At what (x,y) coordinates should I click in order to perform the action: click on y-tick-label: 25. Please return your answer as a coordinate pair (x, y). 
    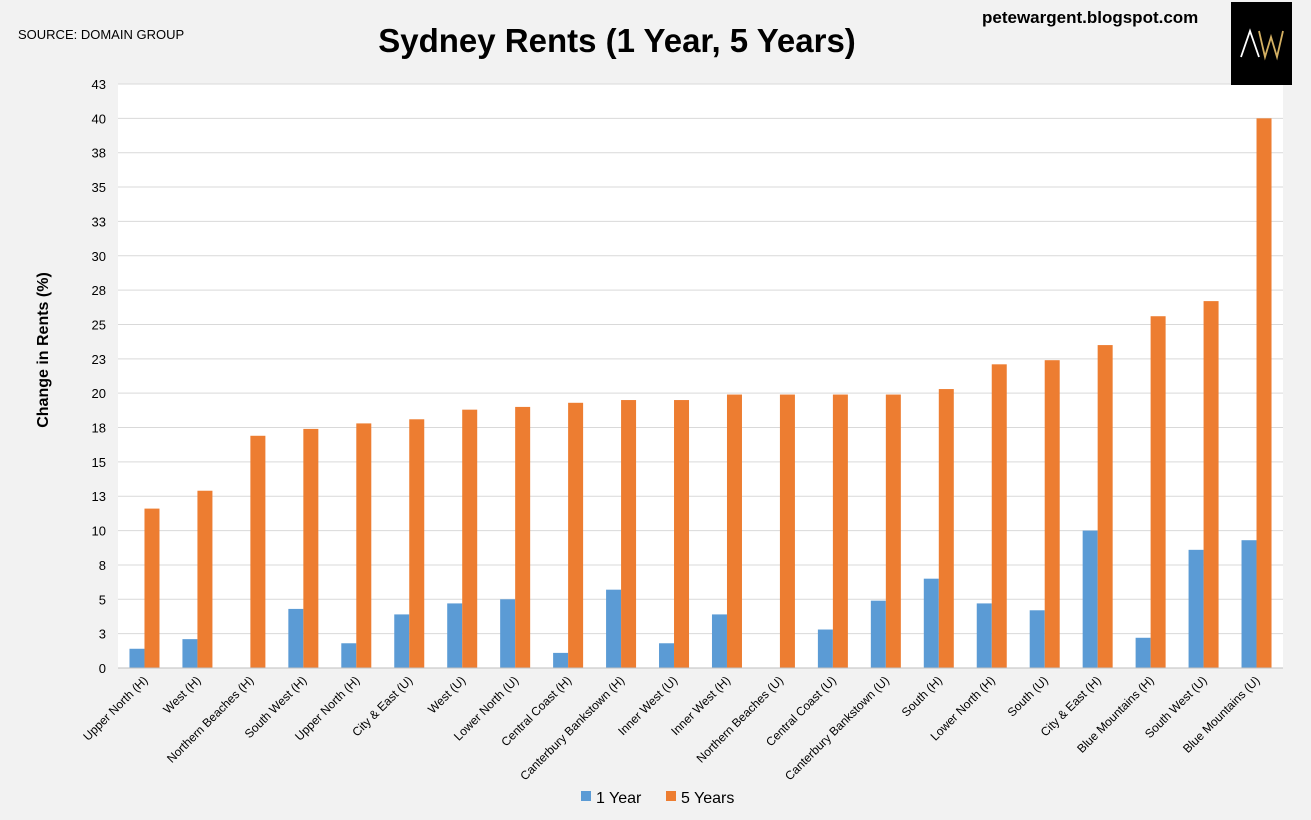
    Looking at the image, I should click on (99, 324).